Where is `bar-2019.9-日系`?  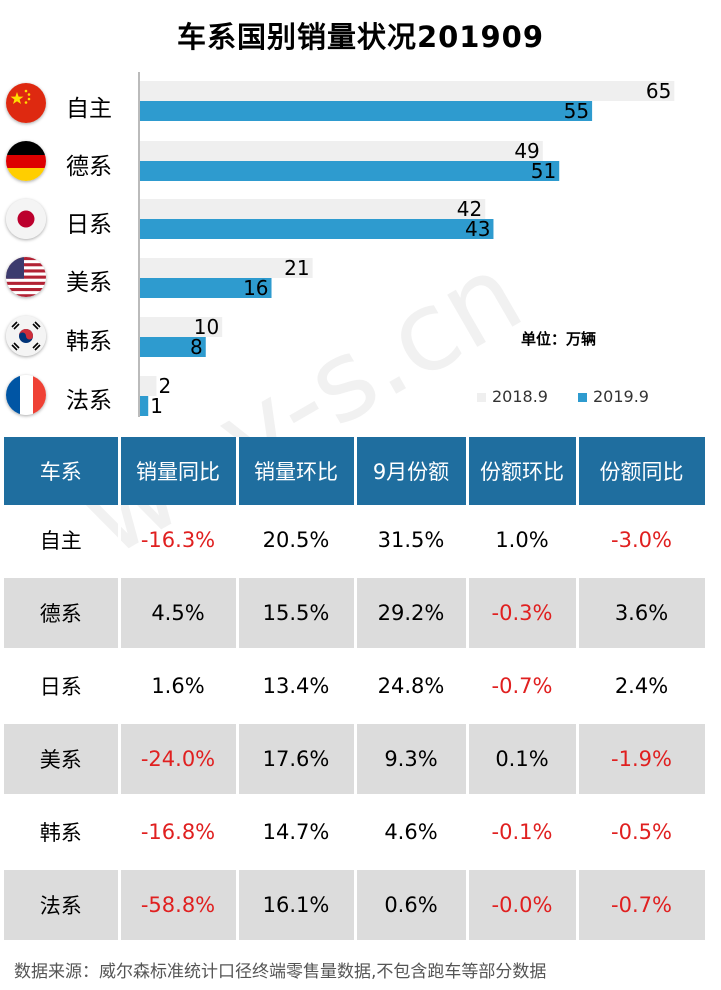 bar-2019.9-日系 is located at coordinates (317, 229).